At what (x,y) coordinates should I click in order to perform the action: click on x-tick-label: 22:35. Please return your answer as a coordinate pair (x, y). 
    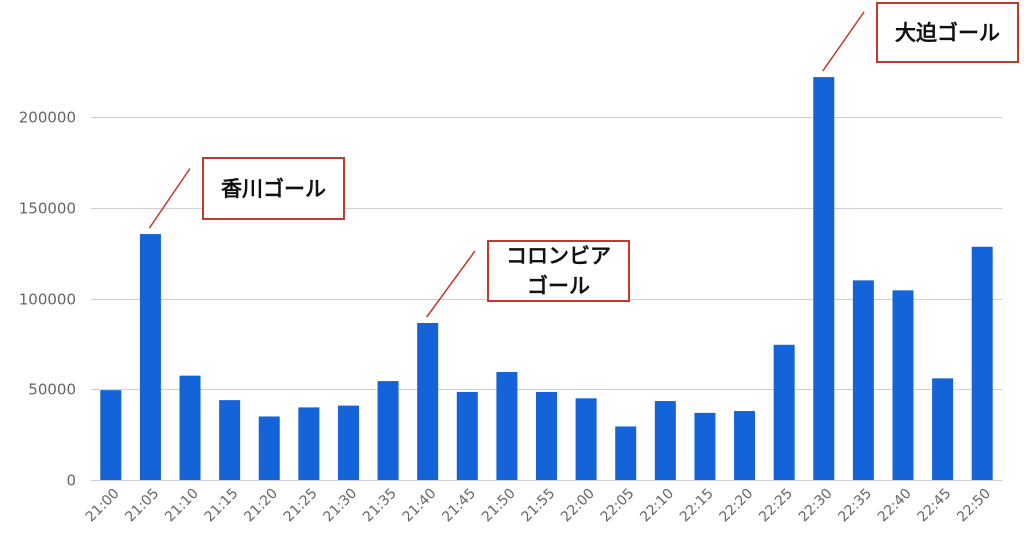
    Looking at the image, I should click on (855, 506).